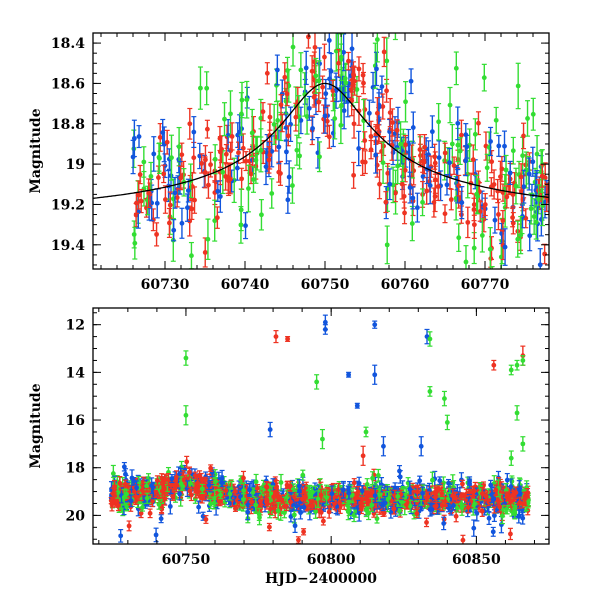 The image size is (600, 600). What do you see at coordinates (321, 579) in the screenshot?
I see `bottom-x-axis-label: HJD−2400000` at bounding box center [321, 579].